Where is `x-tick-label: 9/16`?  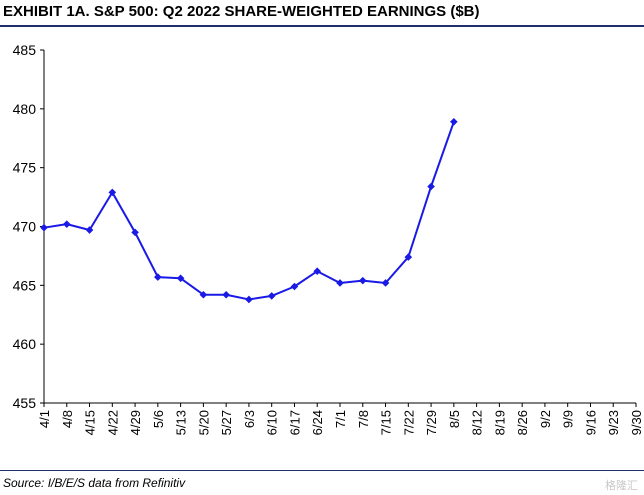
x-tick-label: 9/16 is located at coordinates (590, 422).